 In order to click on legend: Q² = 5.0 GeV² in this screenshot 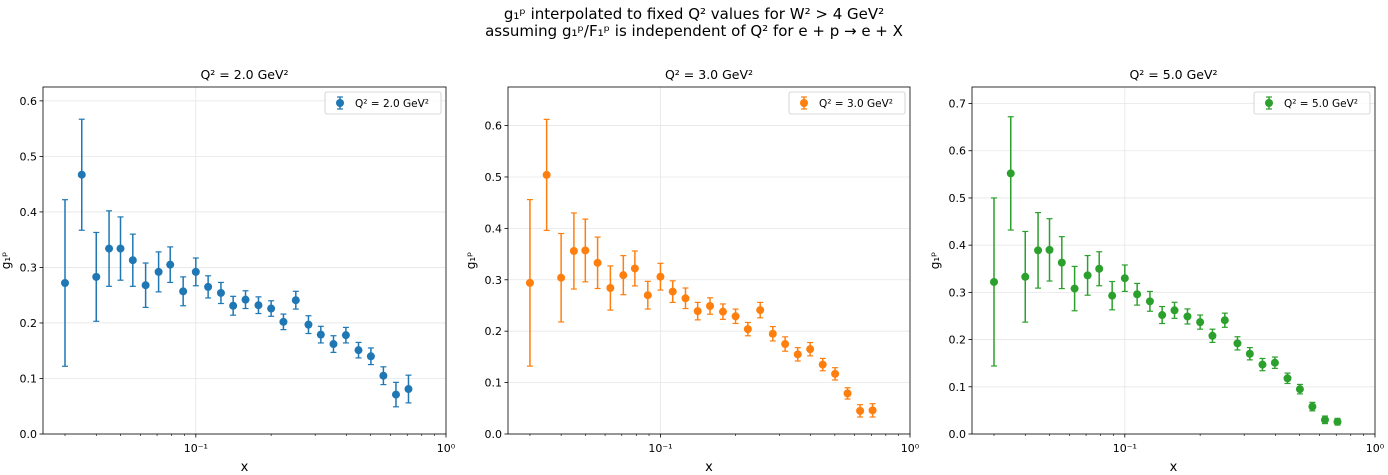, I will do `click(1312, 103)`.